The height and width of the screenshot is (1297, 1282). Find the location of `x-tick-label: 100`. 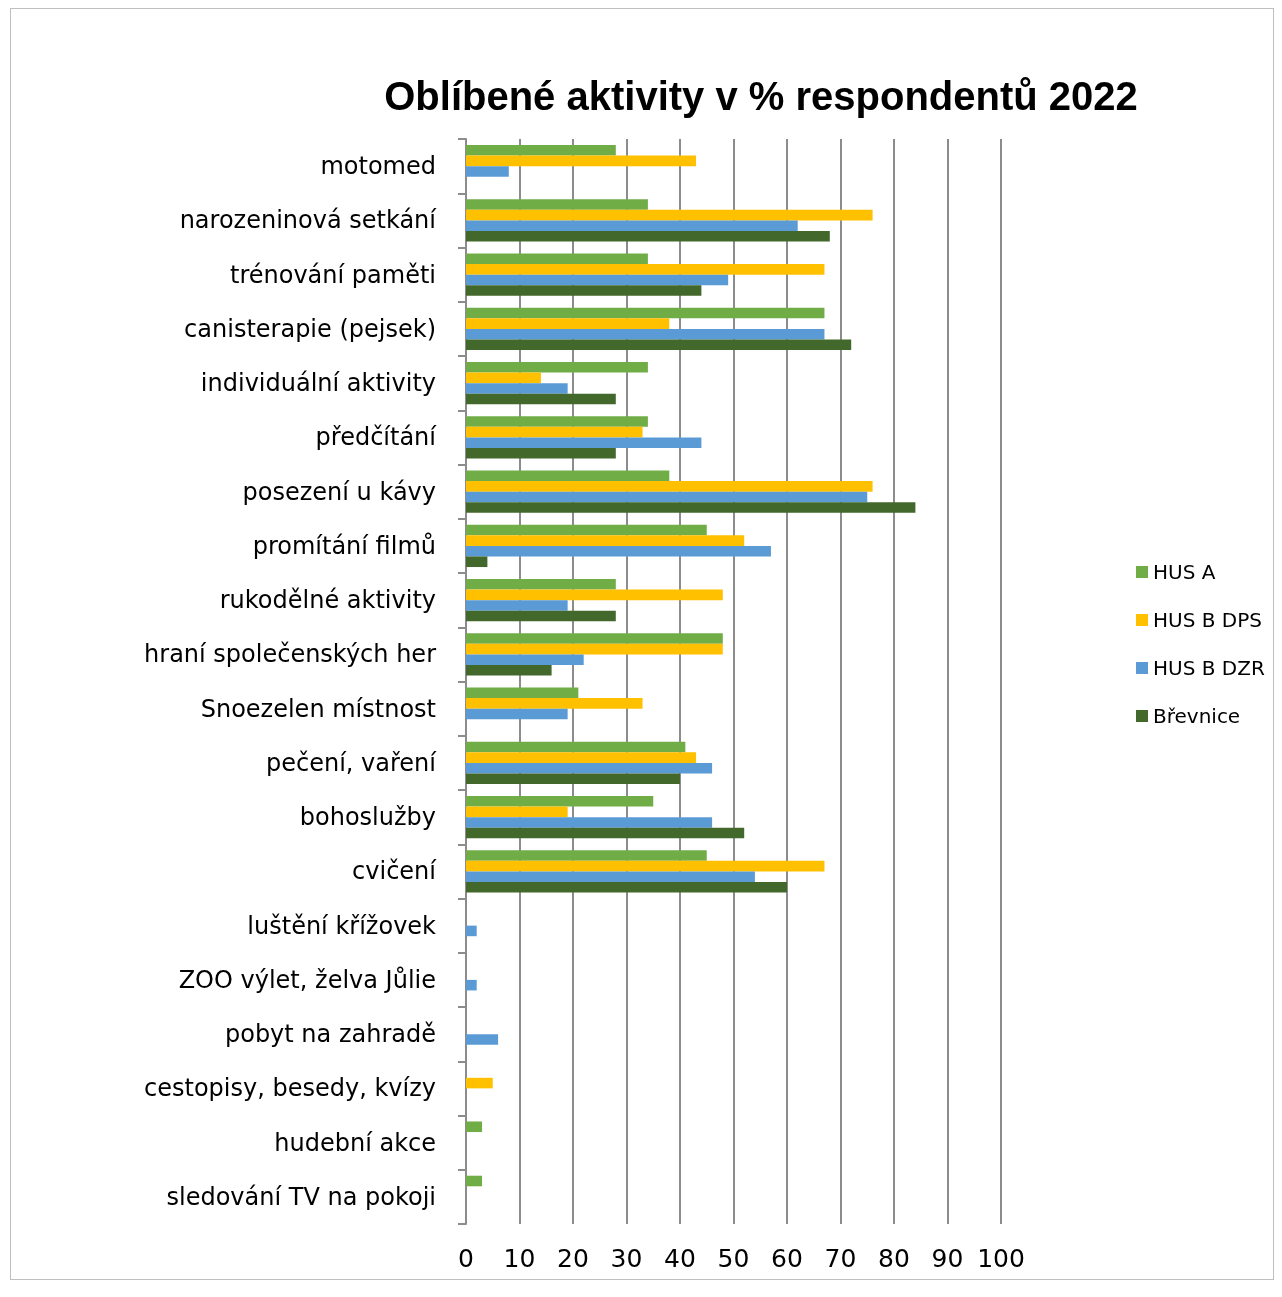

x-tick-label: 100 is located at coordinates (1001, 1258).